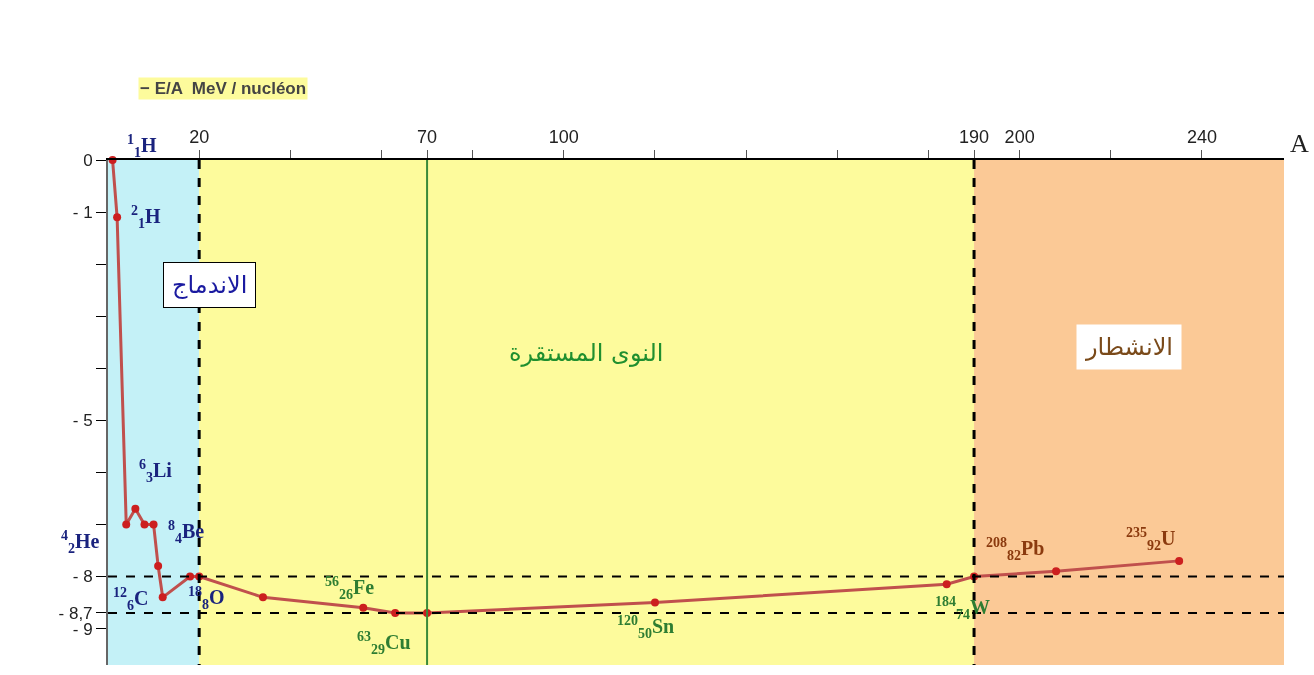 The height and width of the screenshot is (675, 1314). What do you see at coordinates (88, 160) in the screenshot?
I see `y-tick-label: 0` at bounding box center [88, 160].